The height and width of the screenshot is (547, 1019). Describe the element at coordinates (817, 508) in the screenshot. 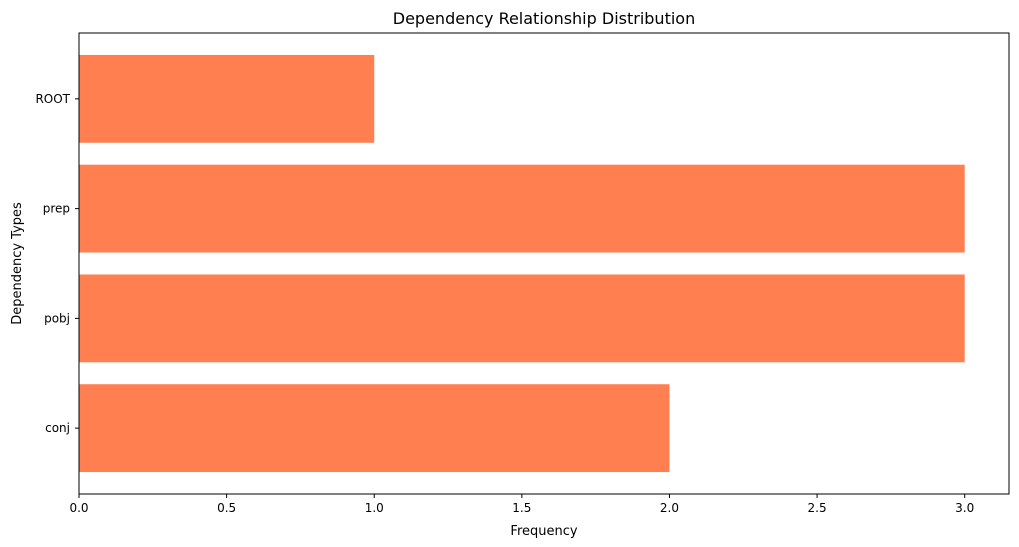

I see `x-tick-label: 2.5` at that location.